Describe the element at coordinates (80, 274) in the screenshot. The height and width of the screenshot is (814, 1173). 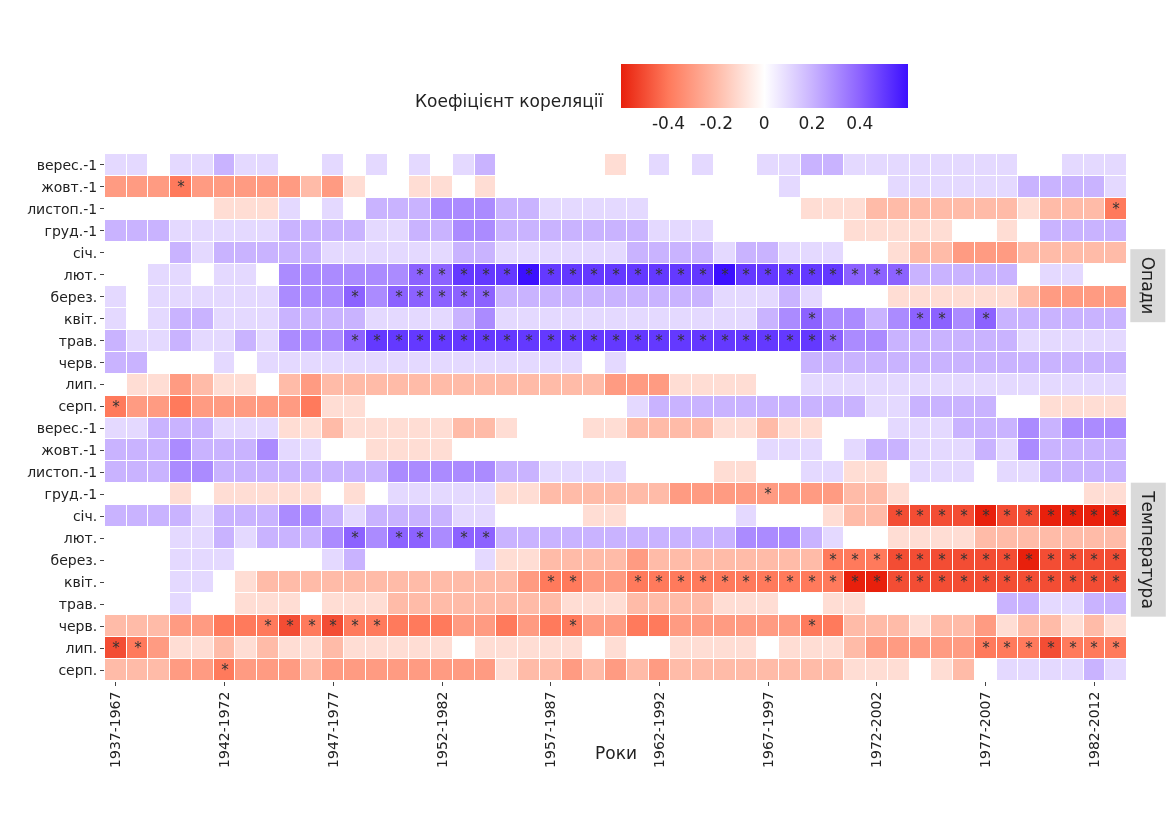
I see `y-tick-label: лют.` at that location.